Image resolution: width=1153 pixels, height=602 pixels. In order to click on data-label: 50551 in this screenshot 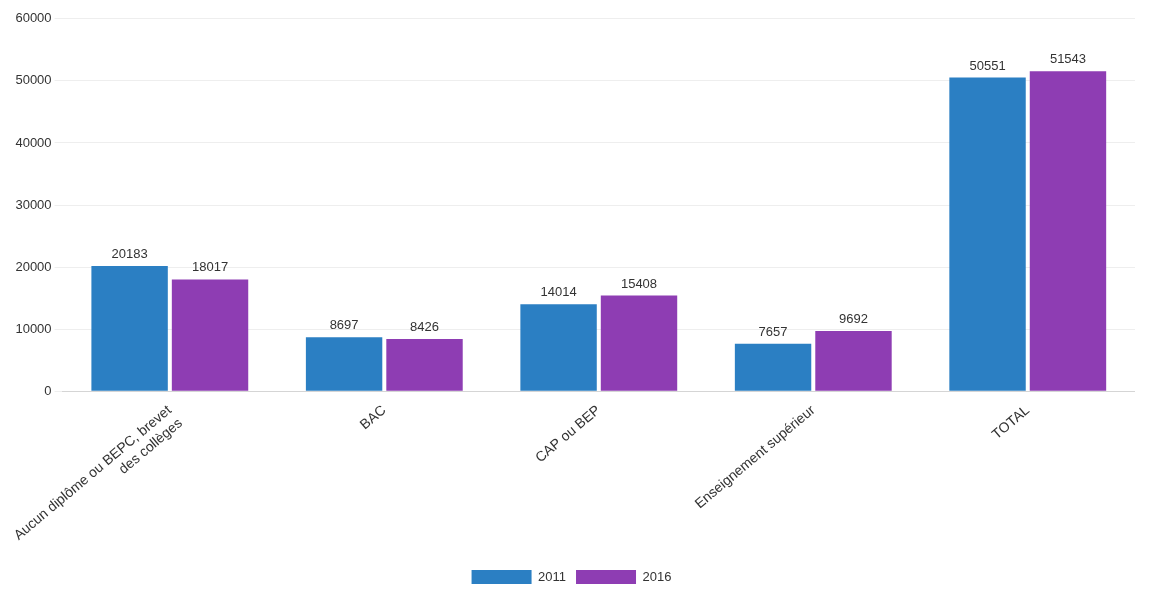, I will do `click(987, 65)`.